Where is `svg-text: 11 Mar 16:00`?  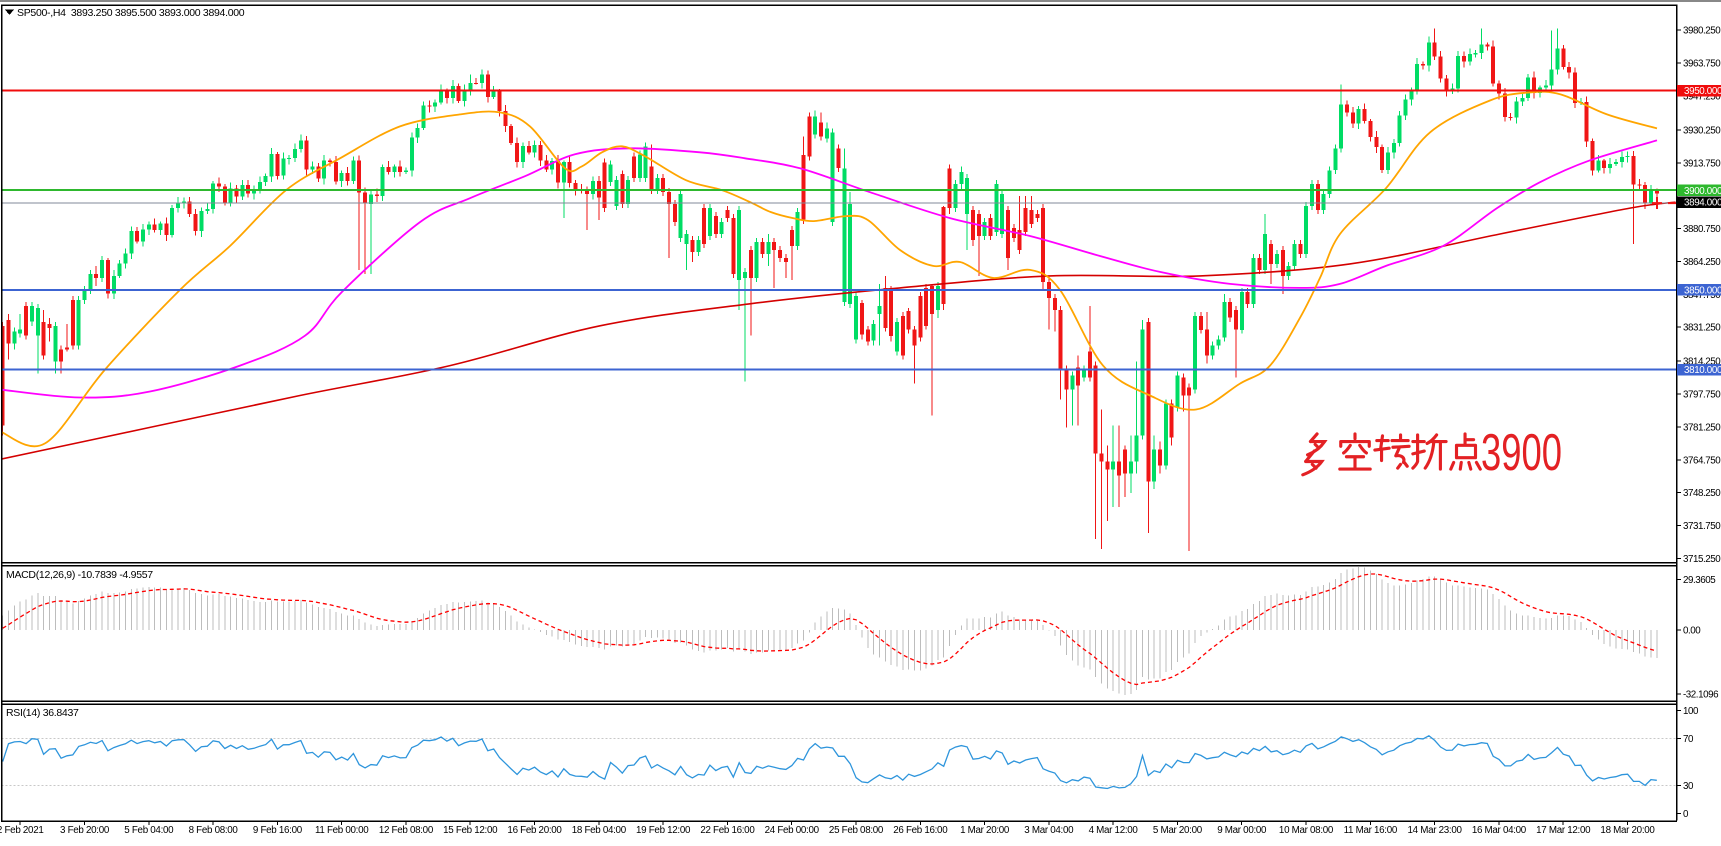 svg-text: 11 Mar 16:00 is located at coordinates (1371, 830).